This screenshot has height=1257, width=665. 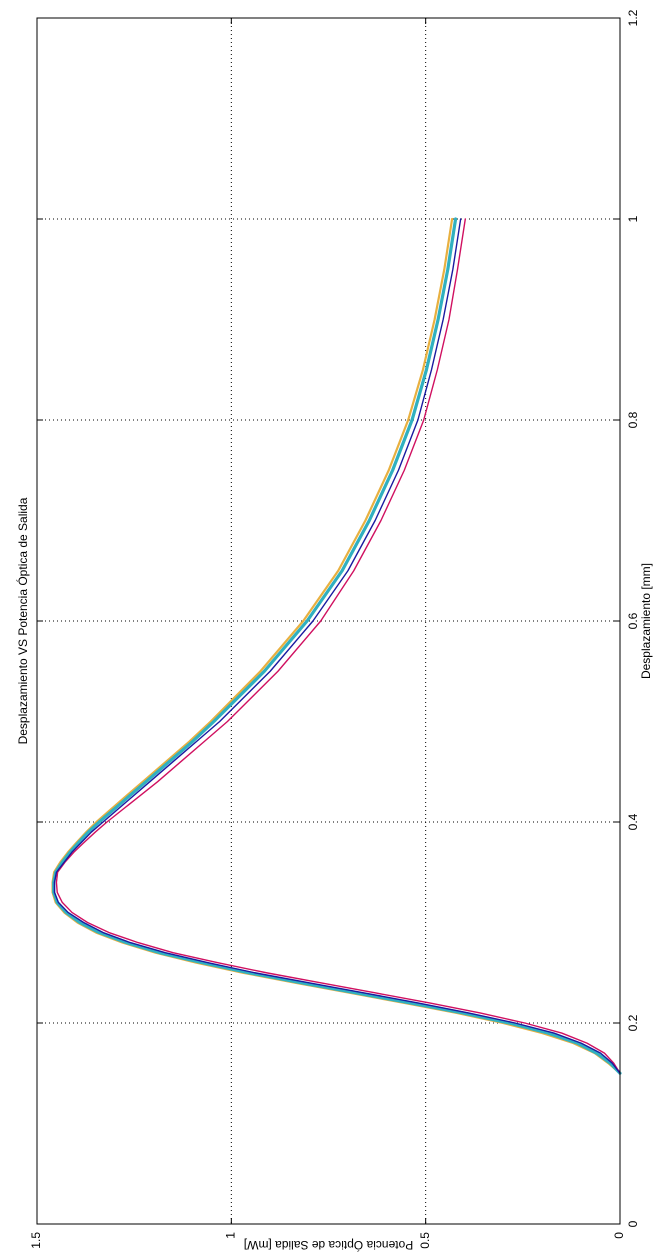 I want to click on y-tick-label: 0.5, so click(x=425, y=1240).